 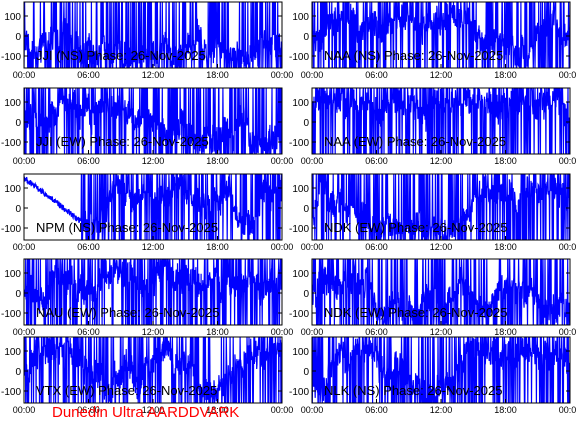 What do you see at coordinates (126, 390) in the screenshot?
I see `chart-title: VTX (EW) Phase: 26-Nov-2025` at bounding box center [126, 390].